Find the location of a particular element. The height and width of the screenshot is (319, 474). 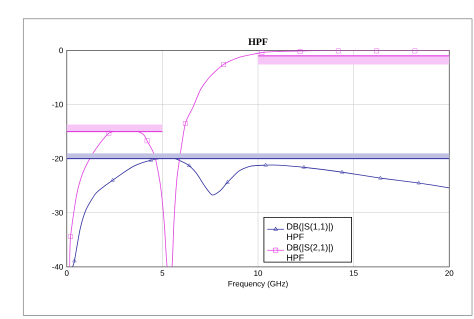

chart-title: HPF is located at coordinates (258, 41).